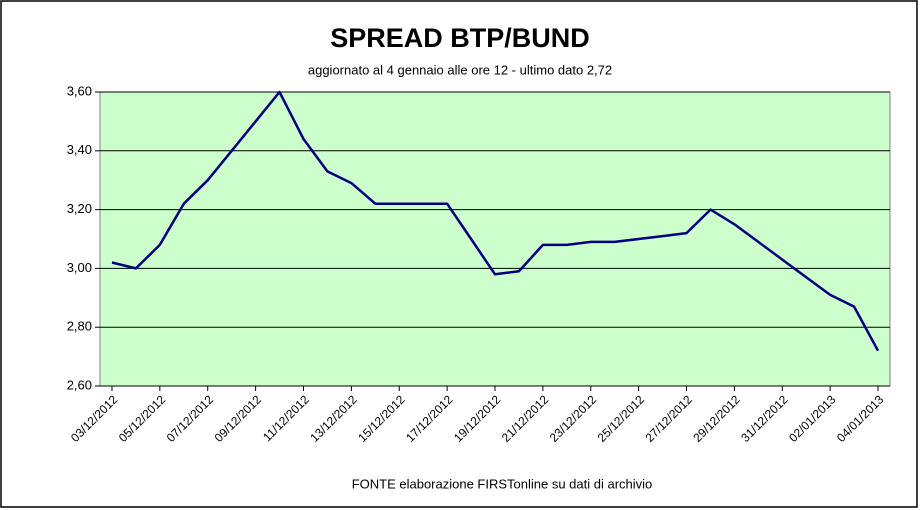 The width and height of the screenshot is (920, 510). I want to click on y-tick-label: 3,40, so click(79, 149).